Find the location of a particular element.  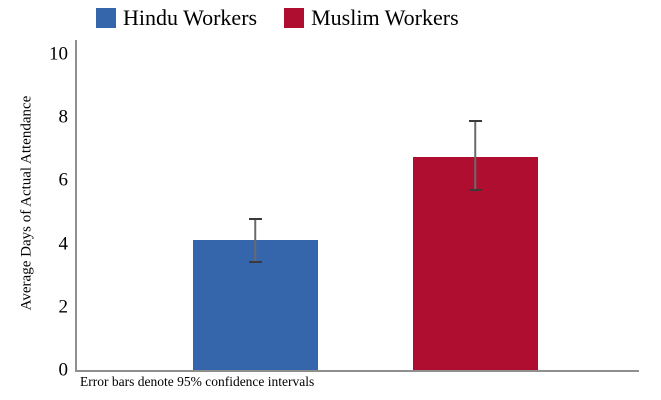

y-axis-tick-label: 8 is located at coordinates (63, 117).